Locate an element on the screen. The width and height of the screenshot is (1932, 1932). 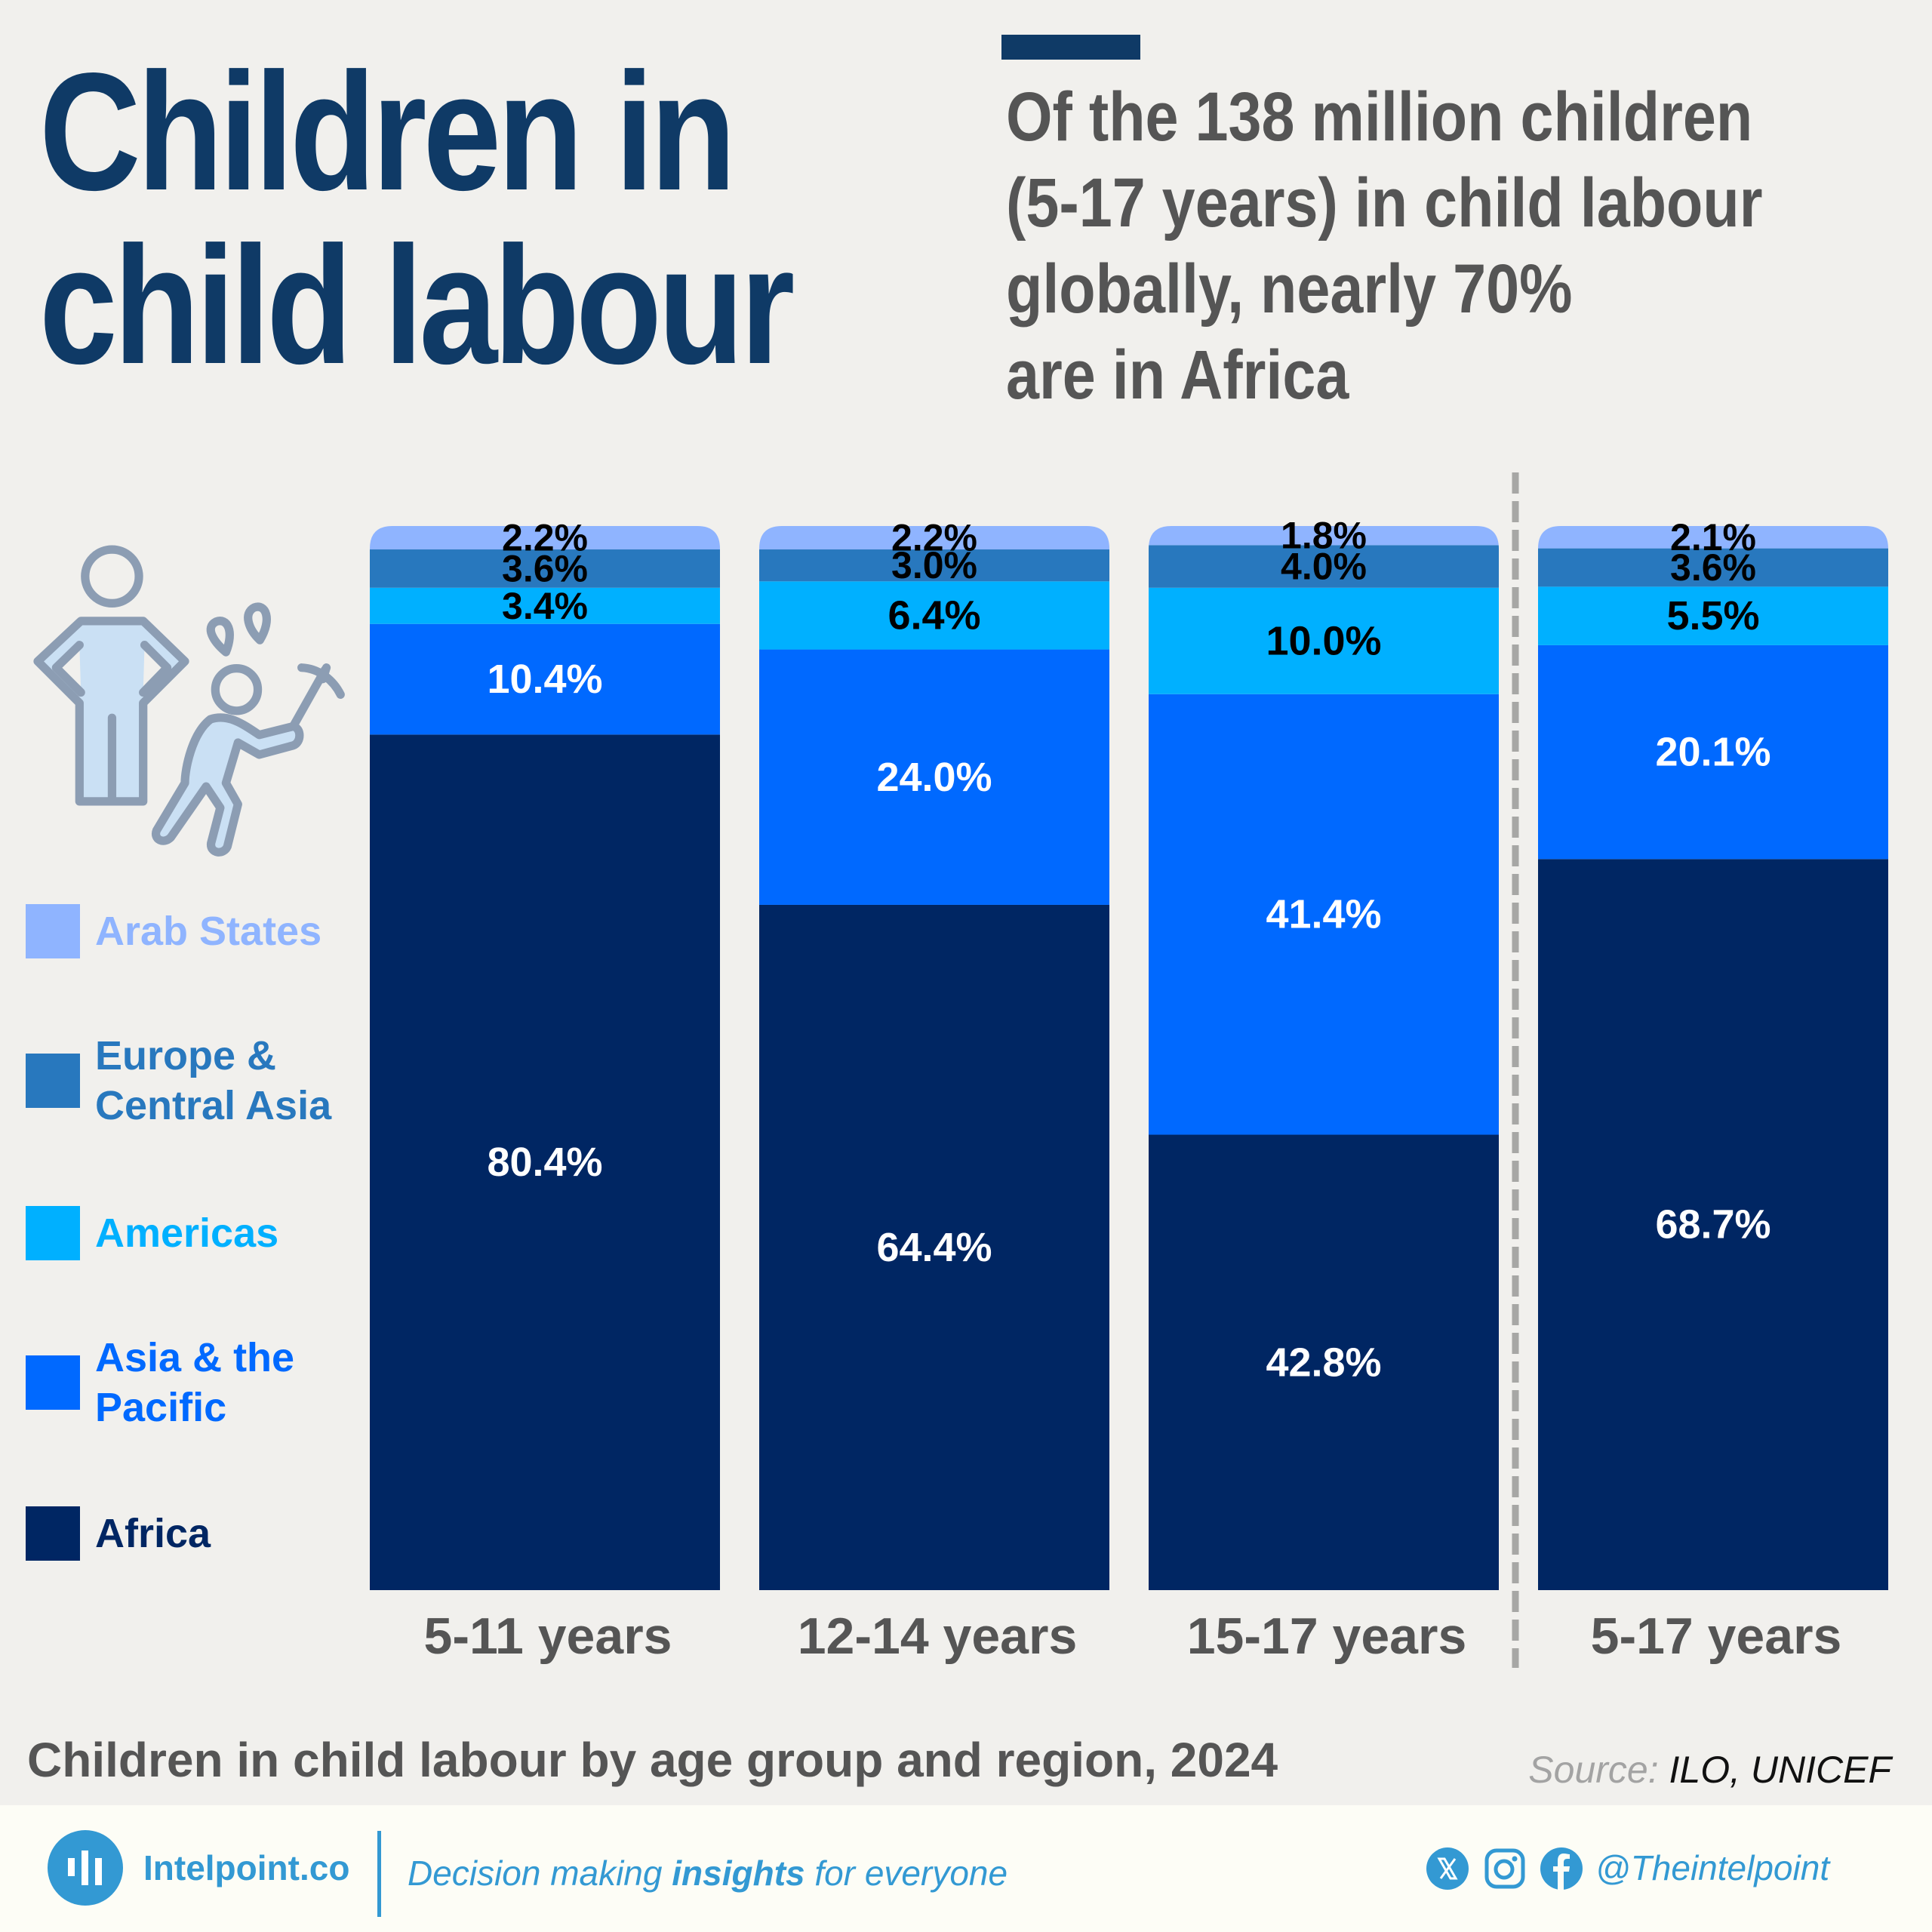
legend-label: Europe & Central Asia is located at coordinates (213, 1081).